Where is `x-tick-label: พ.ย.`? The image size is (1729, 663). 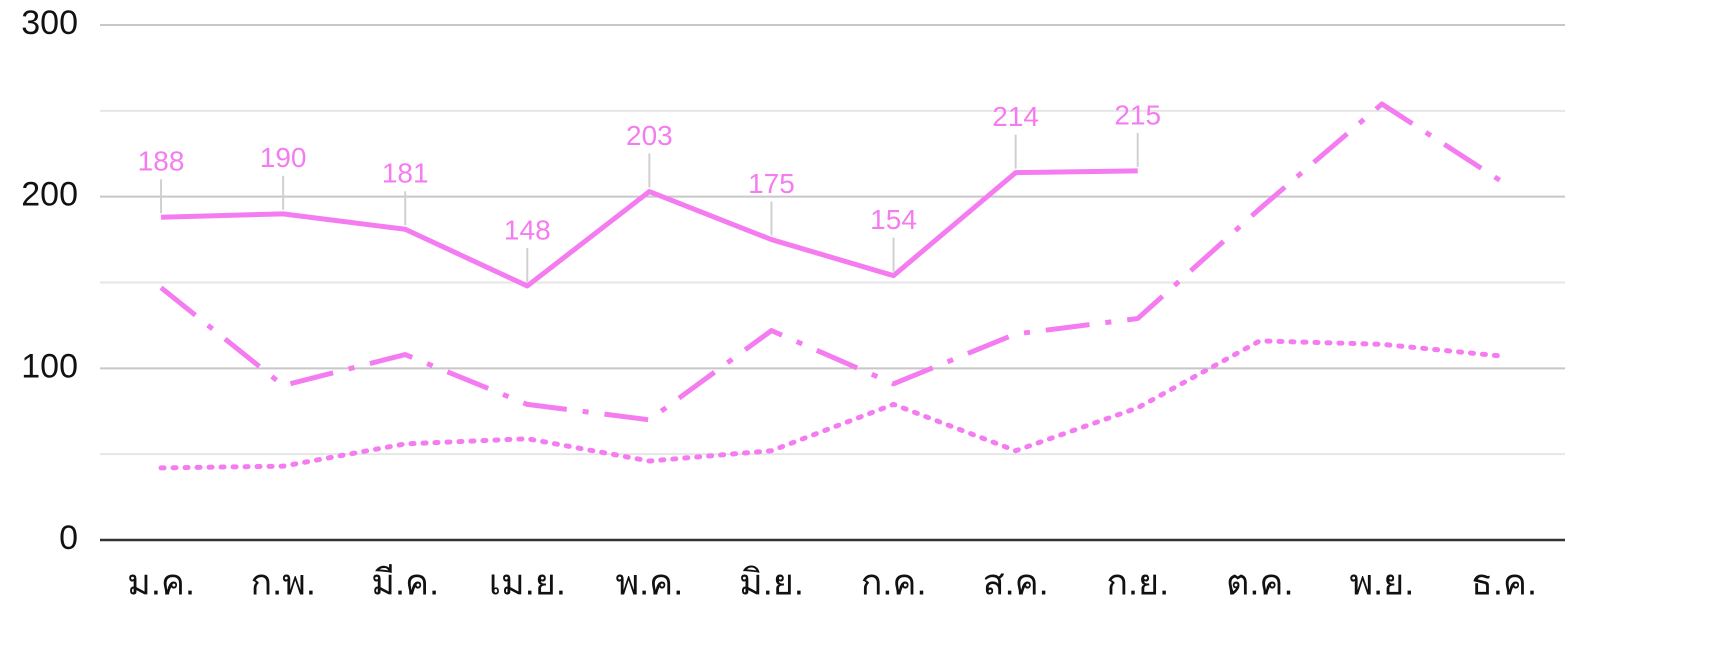
x-tick-label: พ.ย. is located at coordinates (1381, 582).